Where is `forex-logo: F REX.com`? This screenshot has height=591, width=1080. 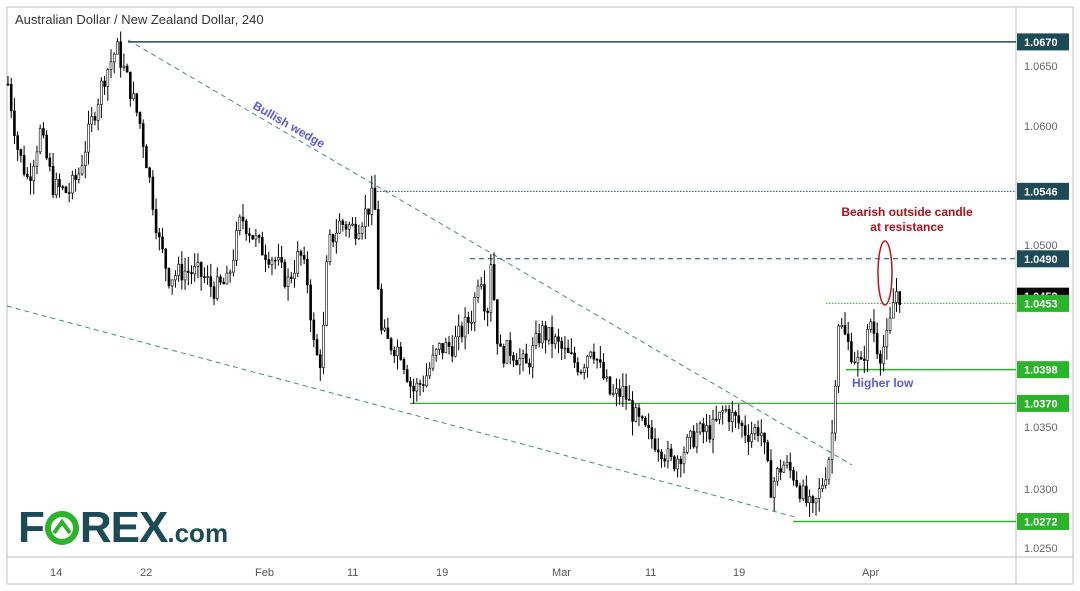
forex-logo: F REX.com is located at coordinates (123, 527).